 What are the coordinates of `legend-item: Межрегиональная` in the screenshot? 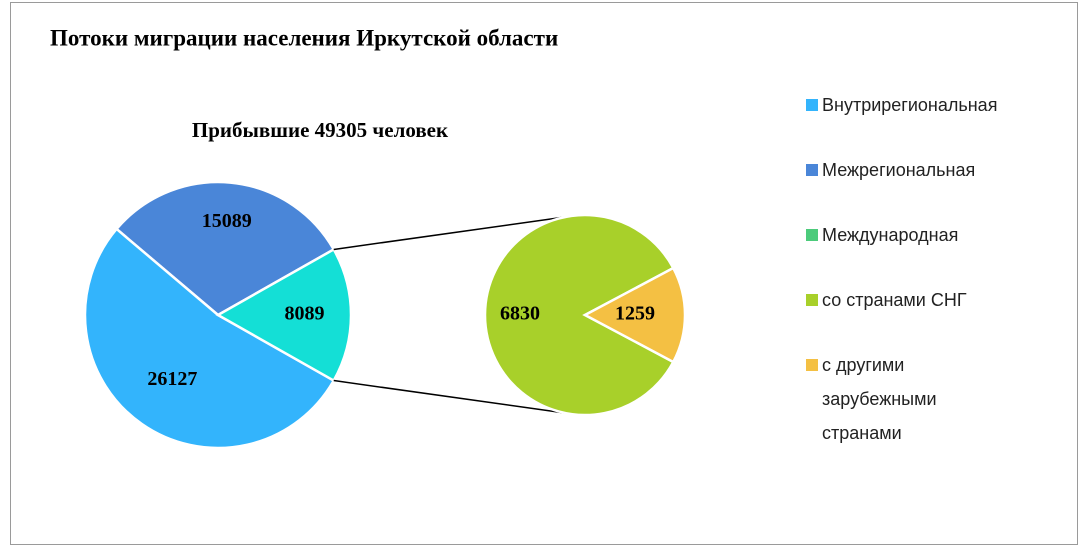 It's located at (906, 170).